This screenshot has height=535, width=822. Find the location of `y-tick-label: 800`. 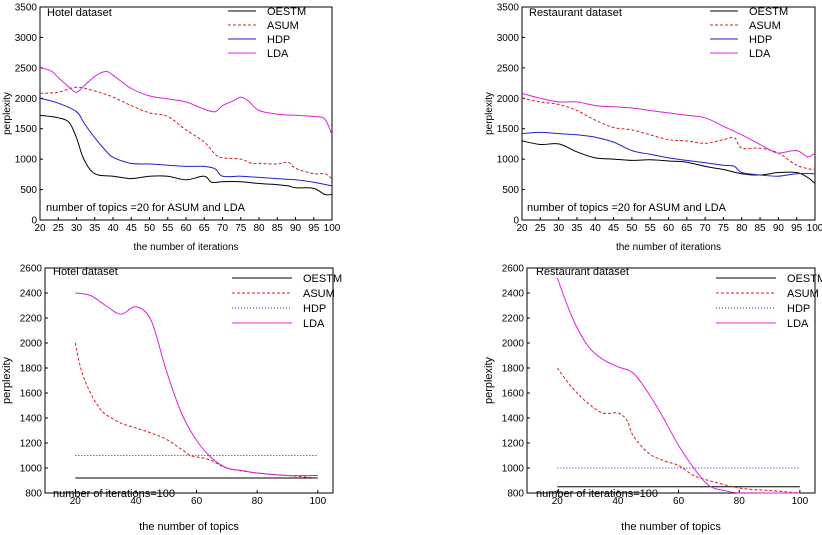

y-tick-label: 800 is located at coordinates (515, 494).